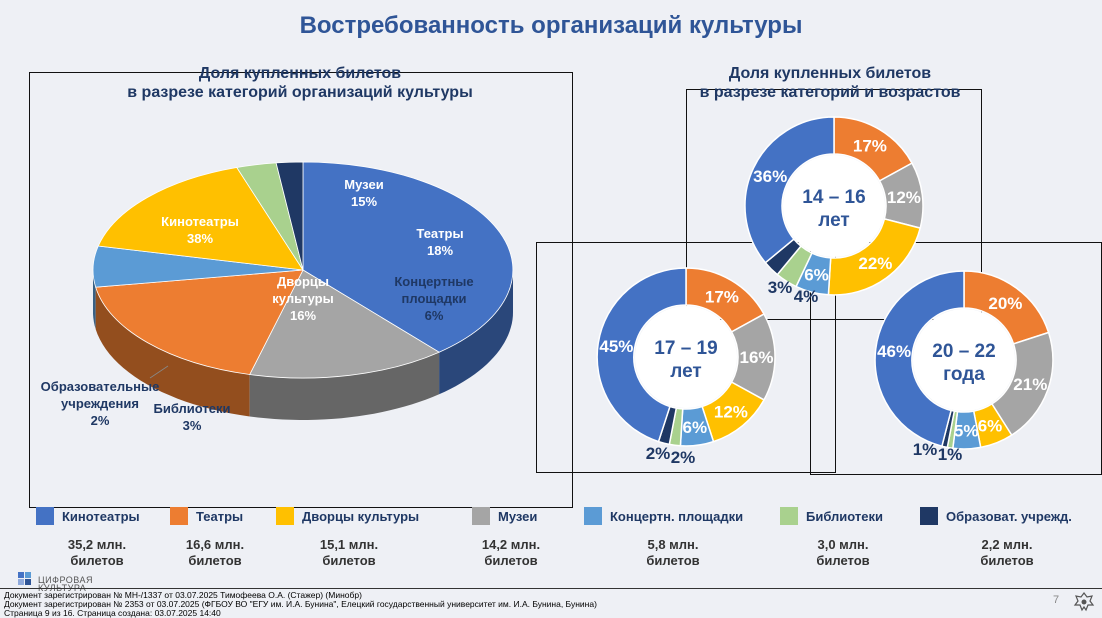 This screenshot has width=1102, height=618. What do you see at coordinates (159, 372) in the screenshot?
I see `pie-leader-line` at bounding box center [159, 372].